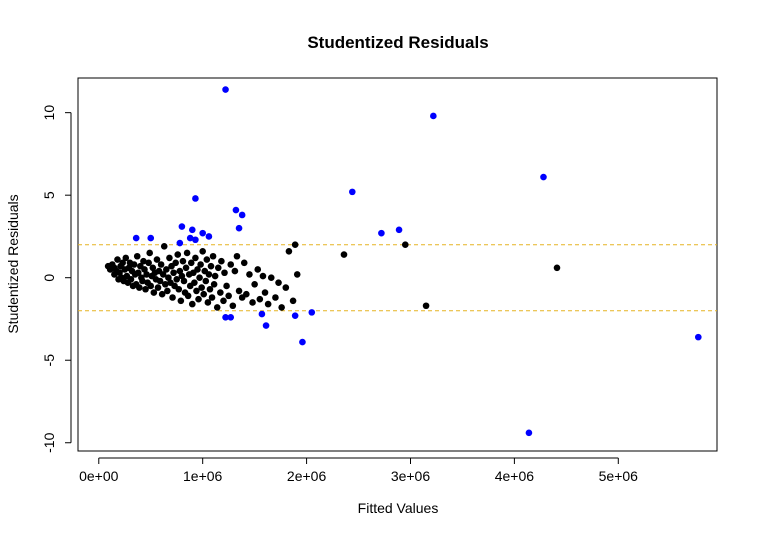 This screenshot has width=758, height=538. I want to click on x-tick-label: 0e+00, so click(99, 476).